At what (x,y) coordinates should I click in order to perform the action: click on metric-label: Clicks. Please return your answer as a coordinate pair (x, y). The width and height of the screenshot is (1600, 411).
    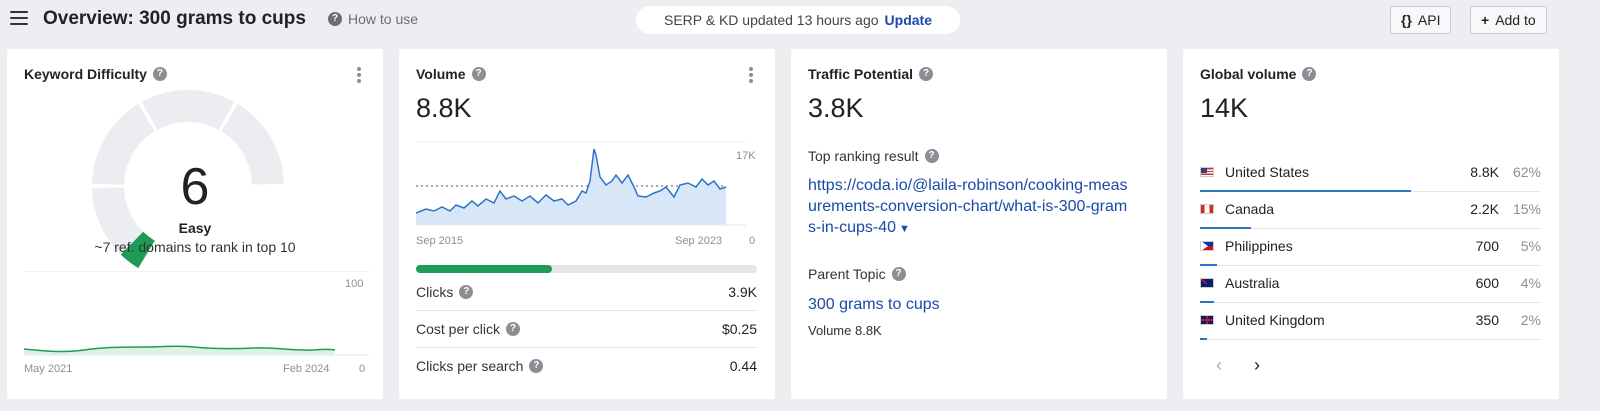
    Looking at the image, I should click on (435, 292).